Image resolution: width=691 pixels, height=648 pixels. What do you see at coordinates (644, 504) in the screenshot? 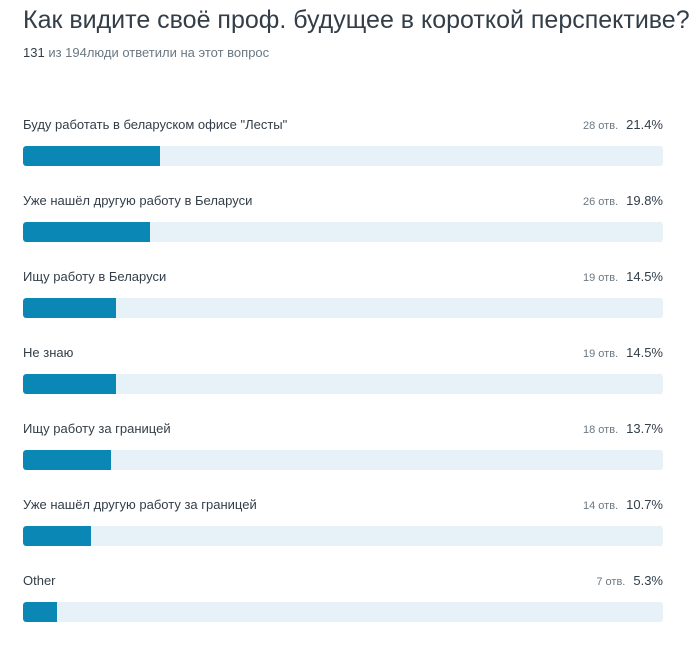
I see `answer-percent: 10.7%` at bounding box center [644, 504].